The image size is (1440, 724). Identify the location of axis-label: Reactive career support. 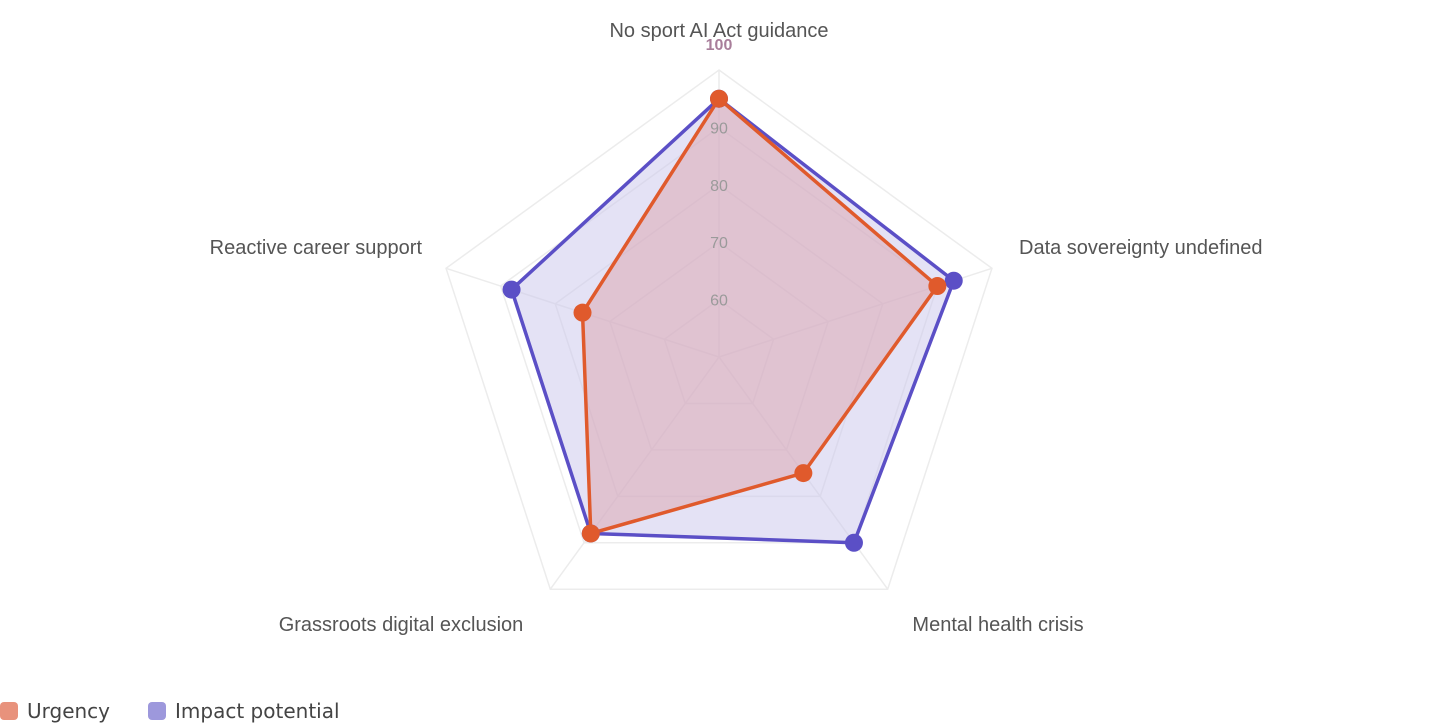
(316, 248).